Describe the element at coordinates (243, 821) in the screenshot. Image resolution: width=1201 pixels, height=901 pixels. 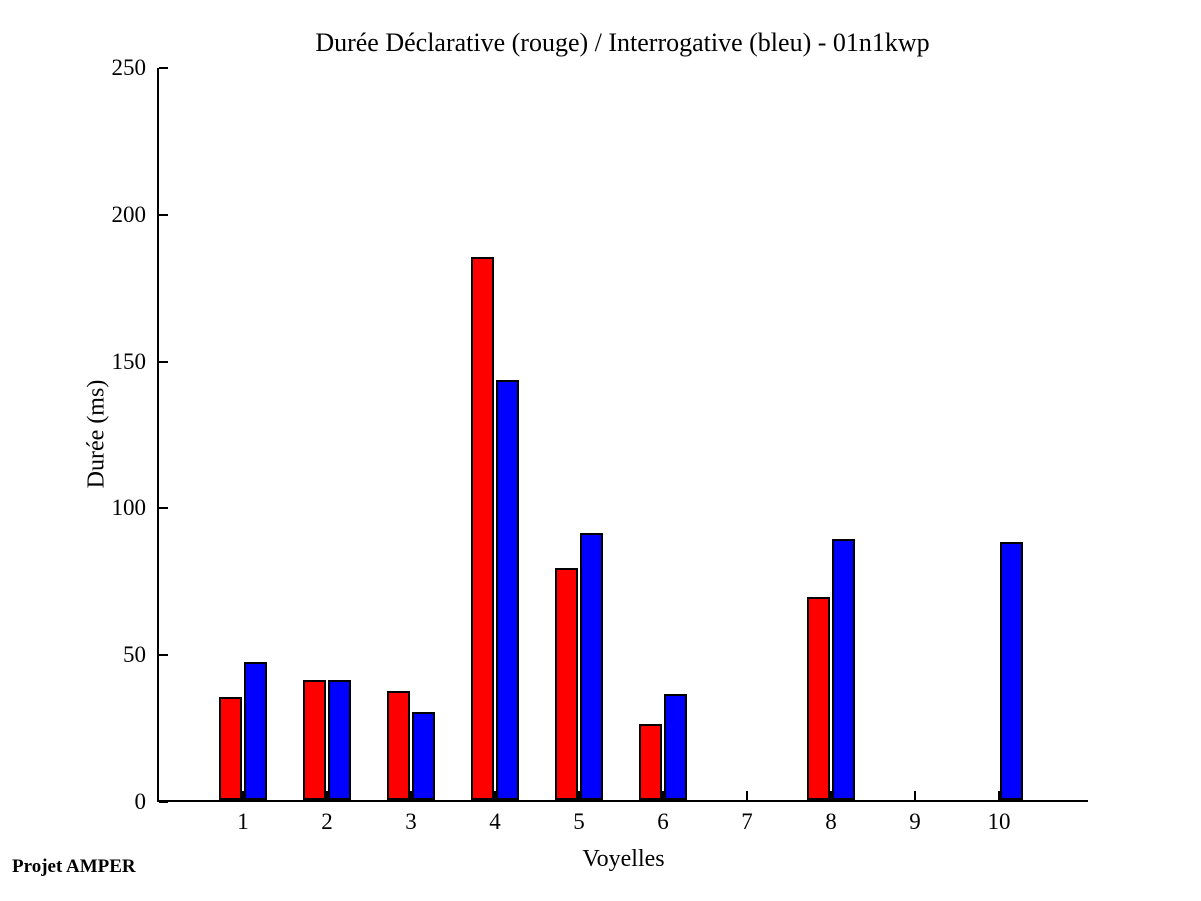
I see `x-tick-label-1: 1` at that location.